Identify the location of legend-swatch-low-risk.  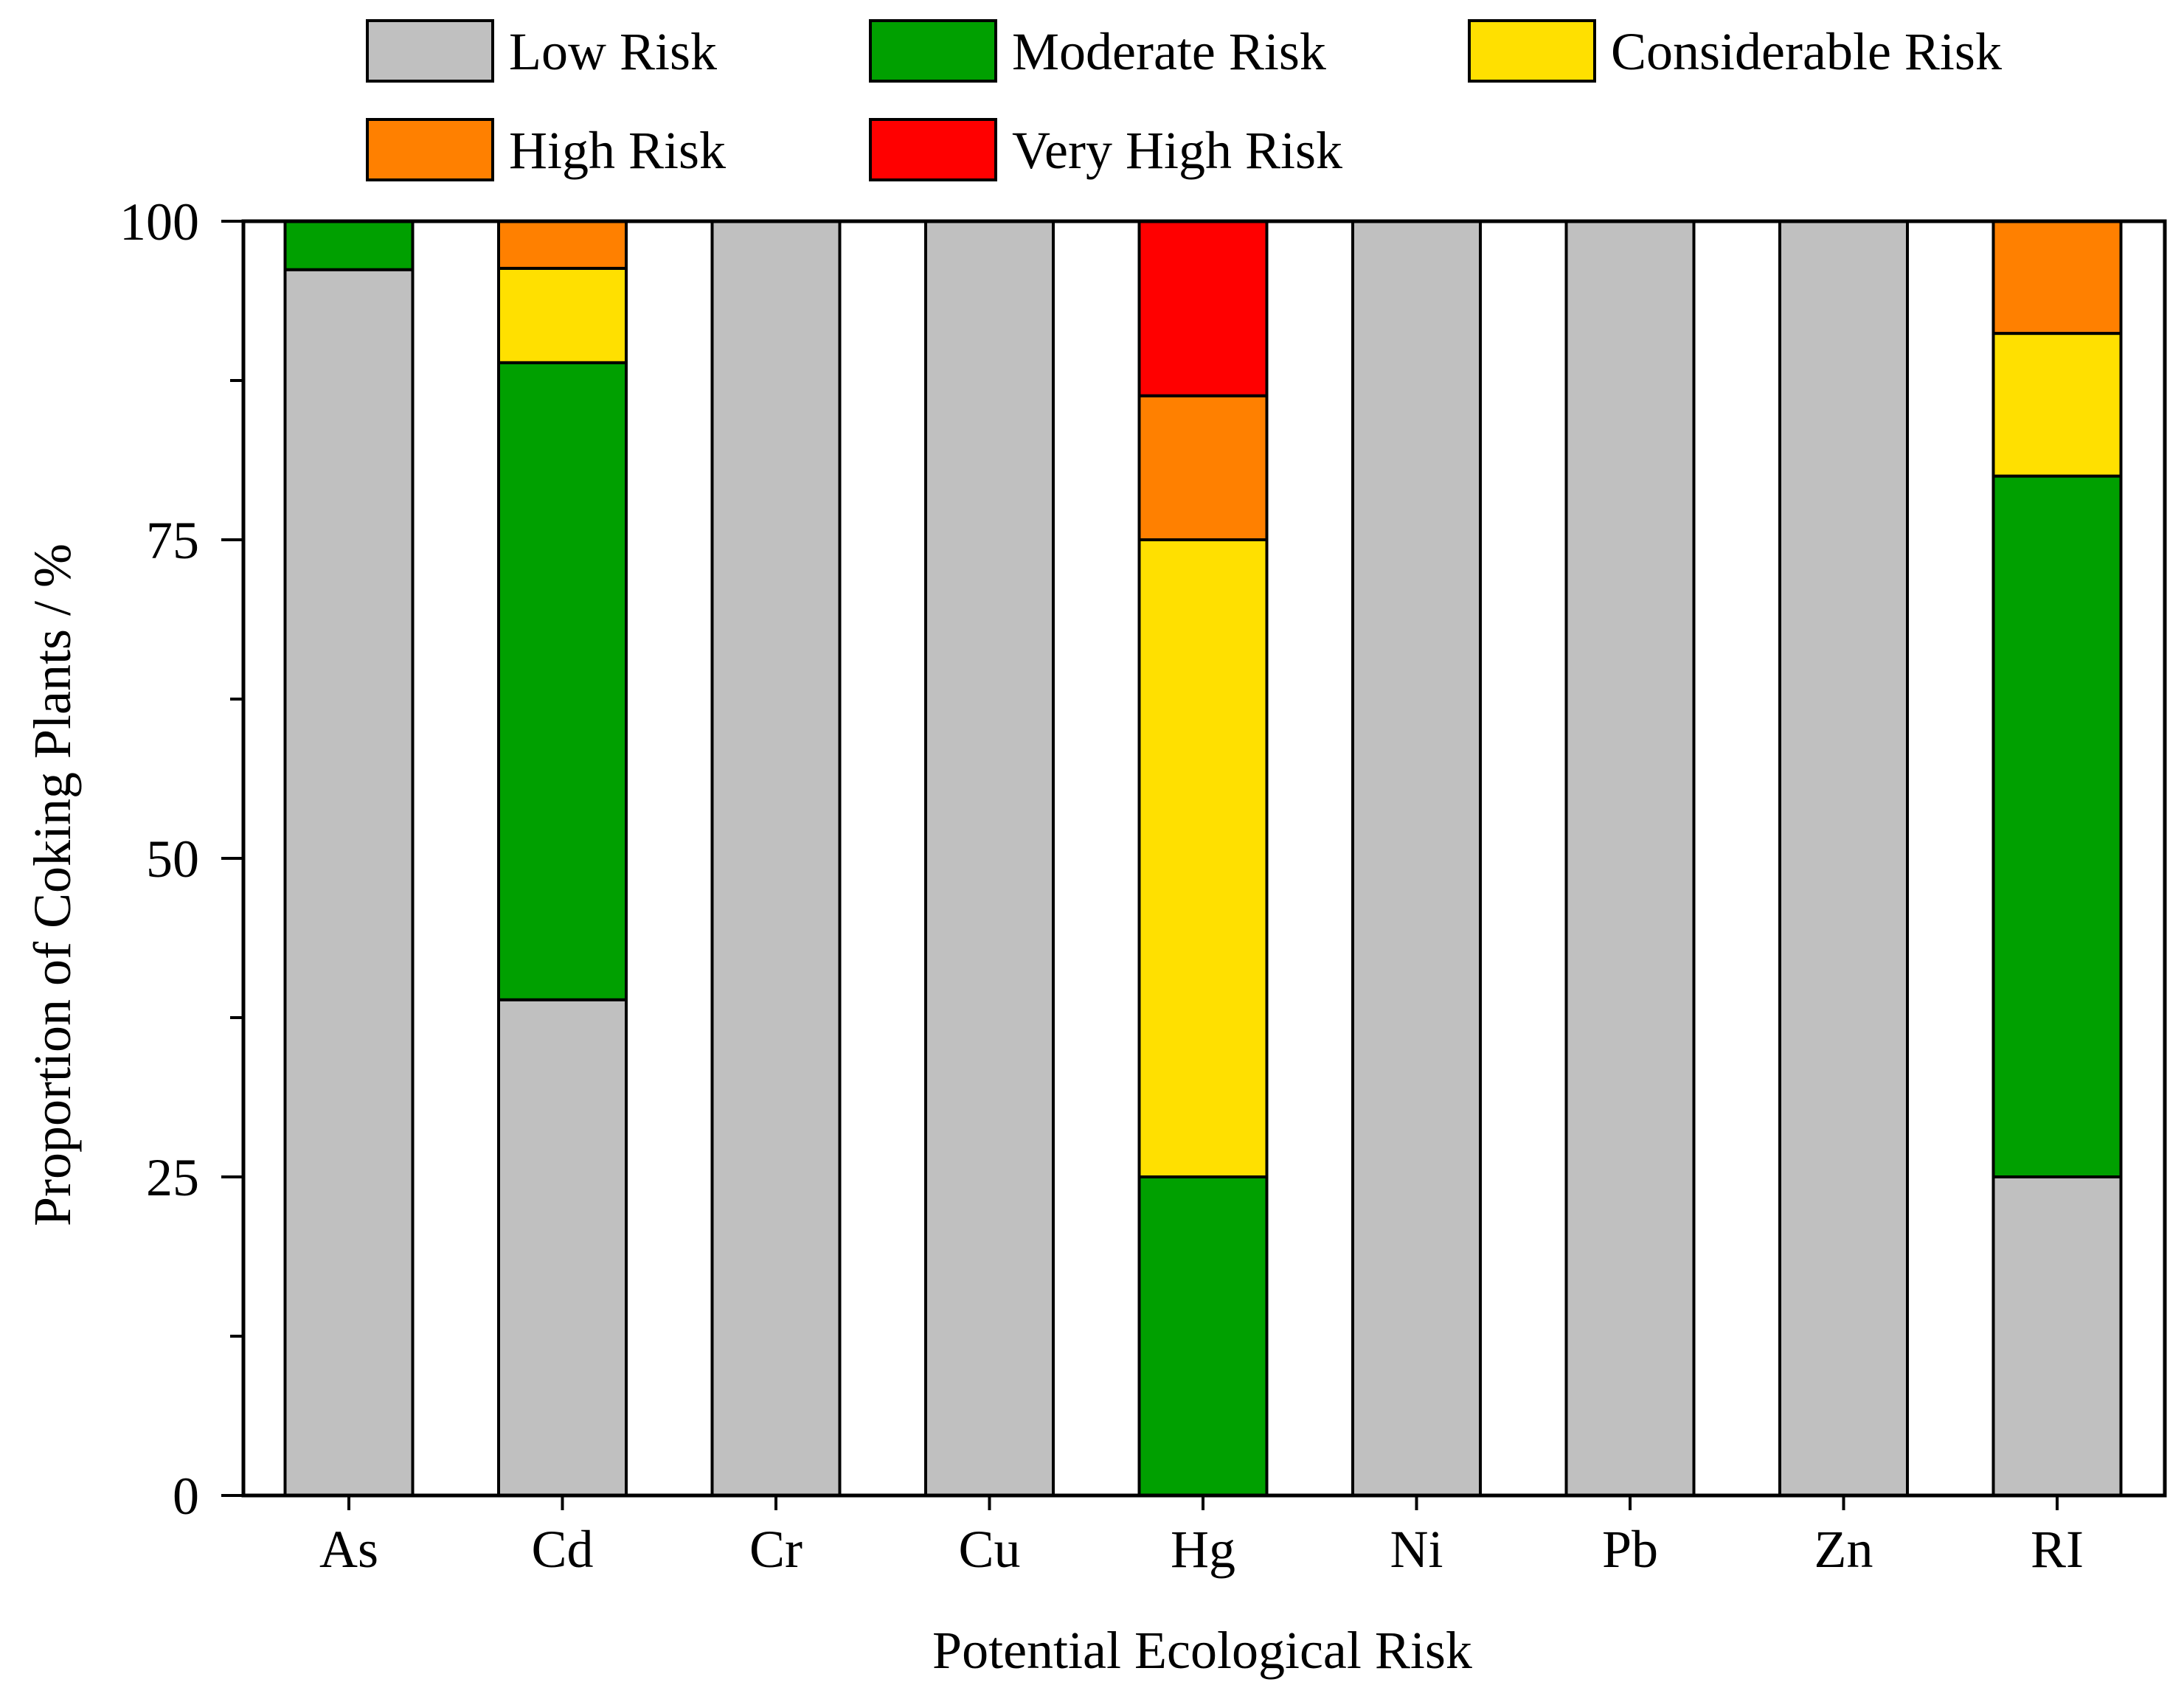
(430, 51).